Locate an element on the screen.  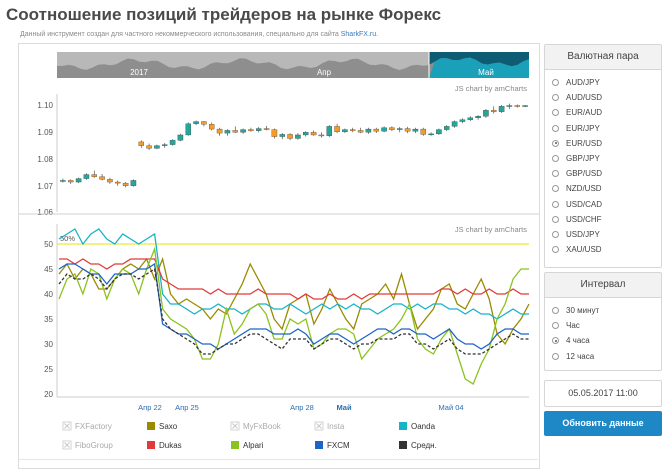
interval-option: 4 часа is located at coordinates (603, 340).